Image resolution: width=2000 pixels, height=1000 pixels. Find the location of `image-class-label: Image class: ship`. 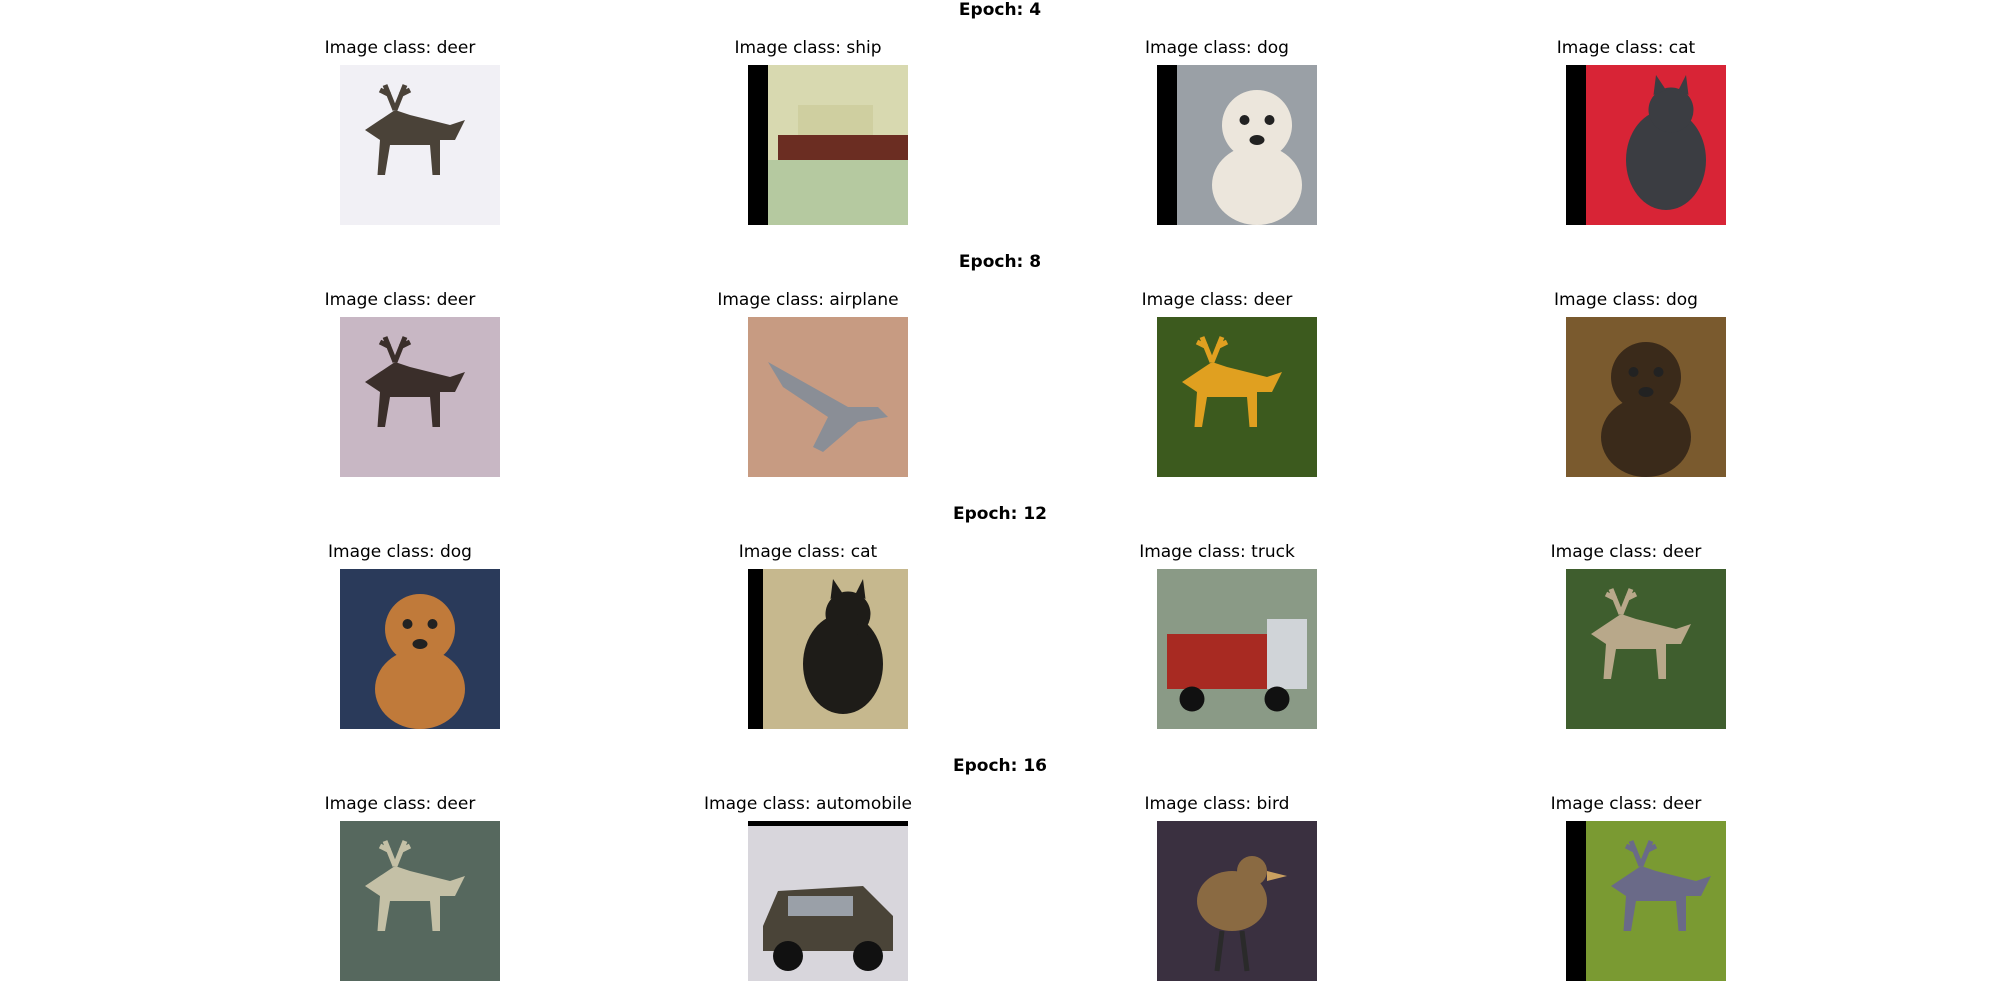

image-class-label: Image class: ship is located at coordinates (808, 48).